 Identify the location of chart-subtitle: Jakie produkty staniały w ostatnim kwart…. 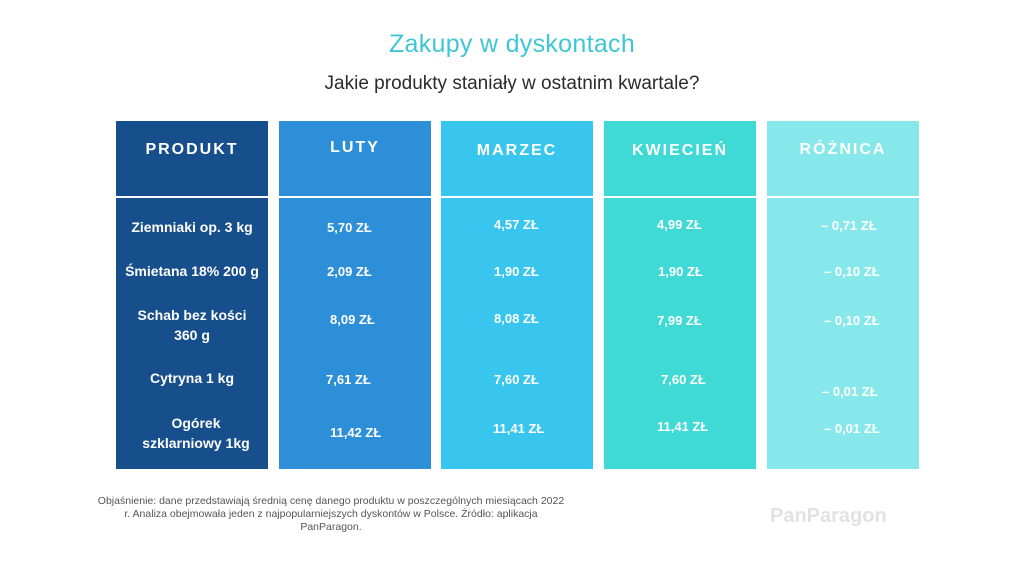
(512, 83).